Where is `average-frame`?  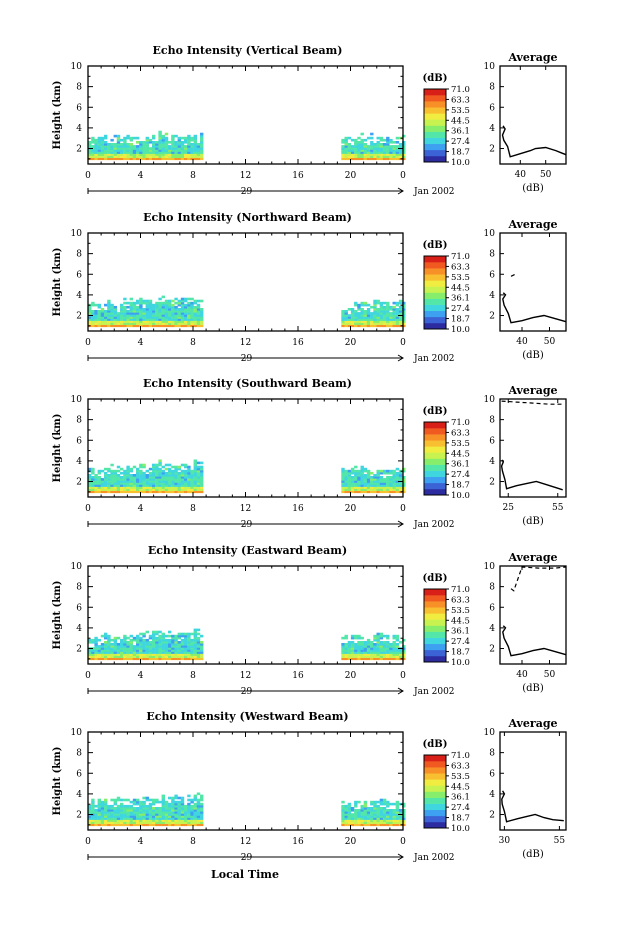
average-frame is located at coordinates (533, 115).